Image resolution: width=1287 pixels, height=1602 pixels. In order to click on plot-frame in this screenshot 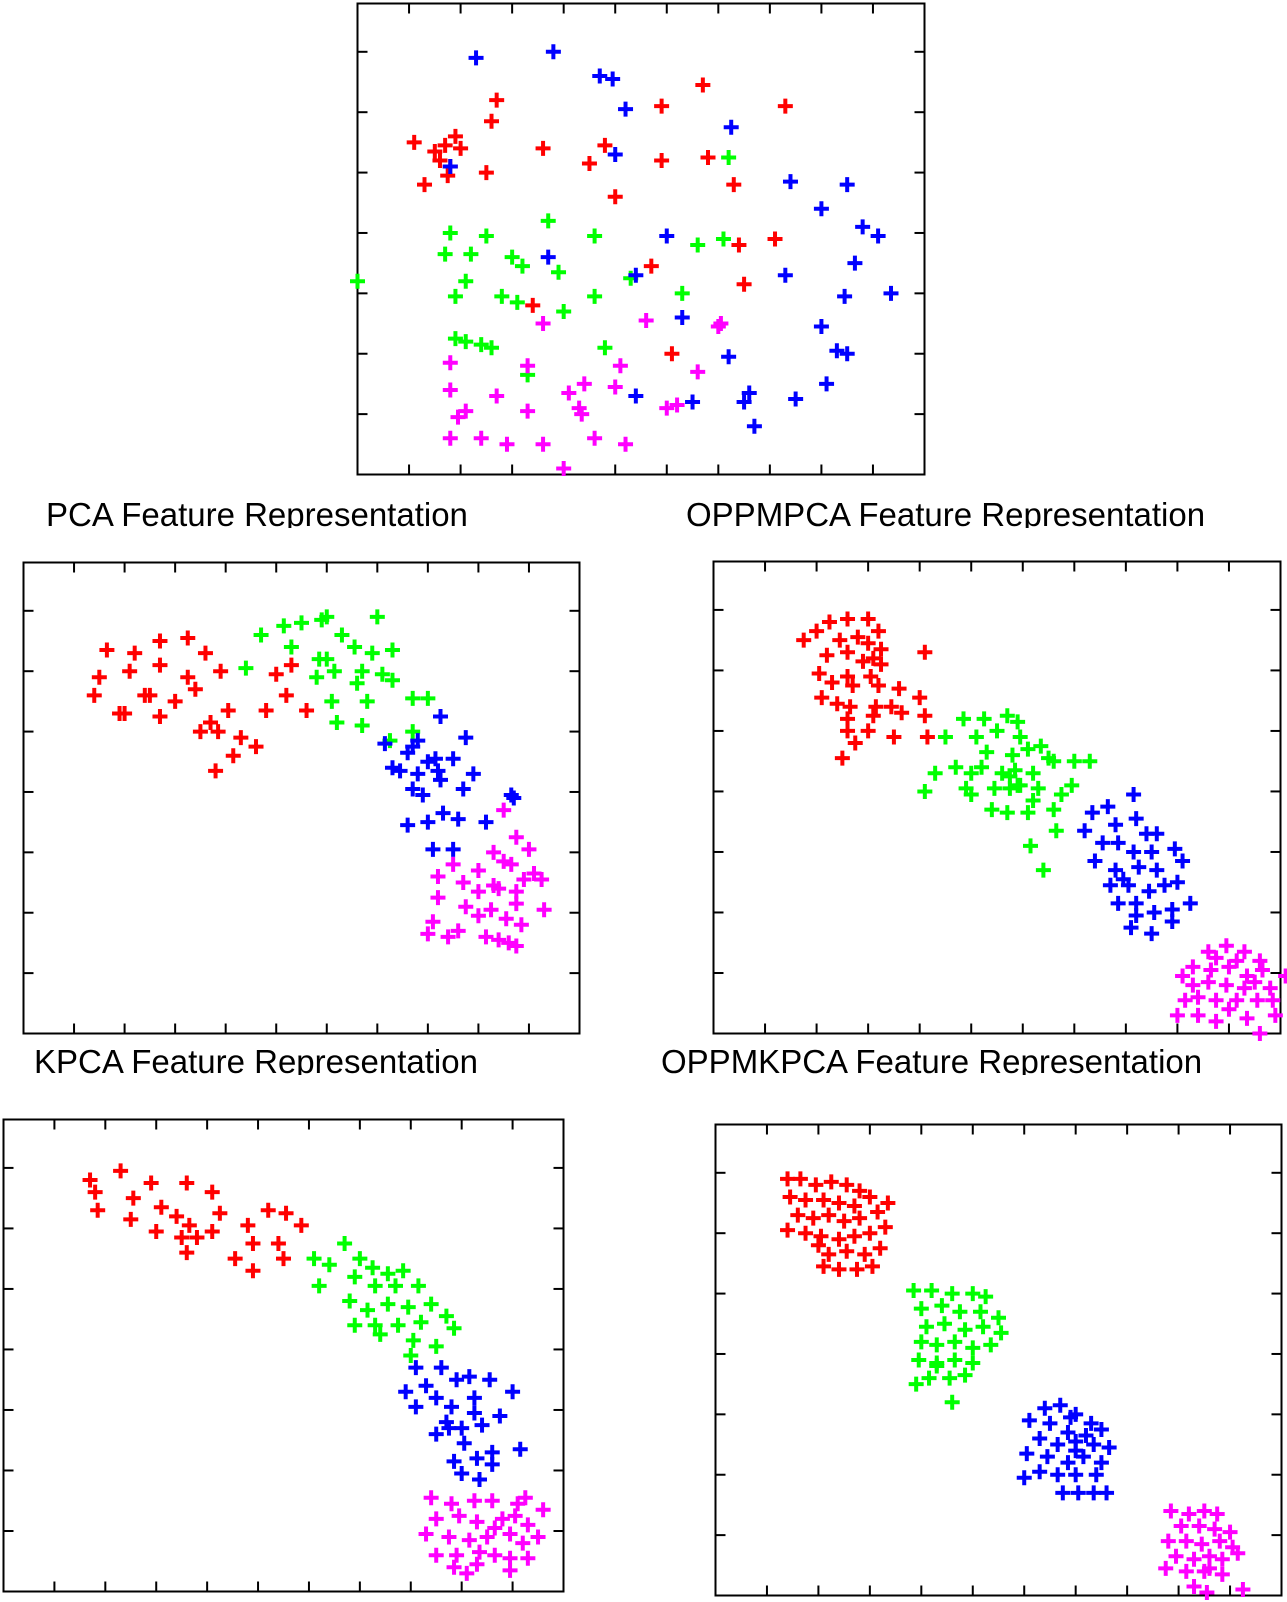, I will do `click(998, 1360)`.